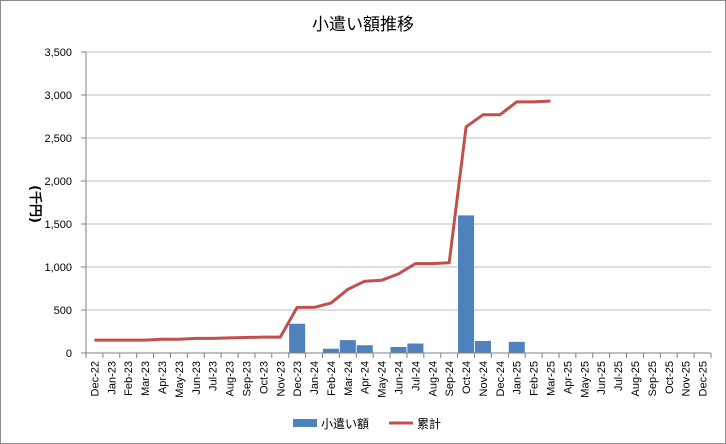 The height and width of the screenshot is (444, 726). What do you see at coordinates (535, 378) in the screenshot?
I see `x-tick-label: Feb-25` at bounding box center [535, 378].